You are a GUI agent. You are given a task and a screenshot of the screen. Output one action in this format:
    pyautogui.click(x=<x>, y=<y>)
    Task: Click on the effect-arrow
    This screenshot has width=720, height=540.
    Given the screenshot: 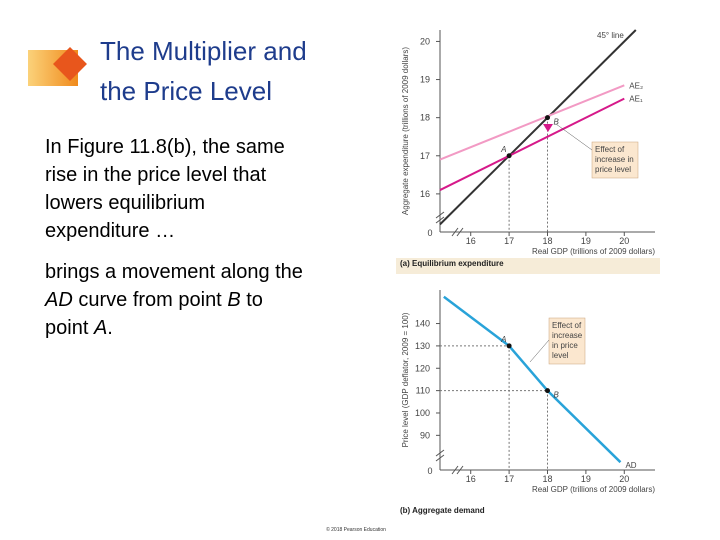 What is the action you would take?
    pyautogui.click(x=548, y=128)
    